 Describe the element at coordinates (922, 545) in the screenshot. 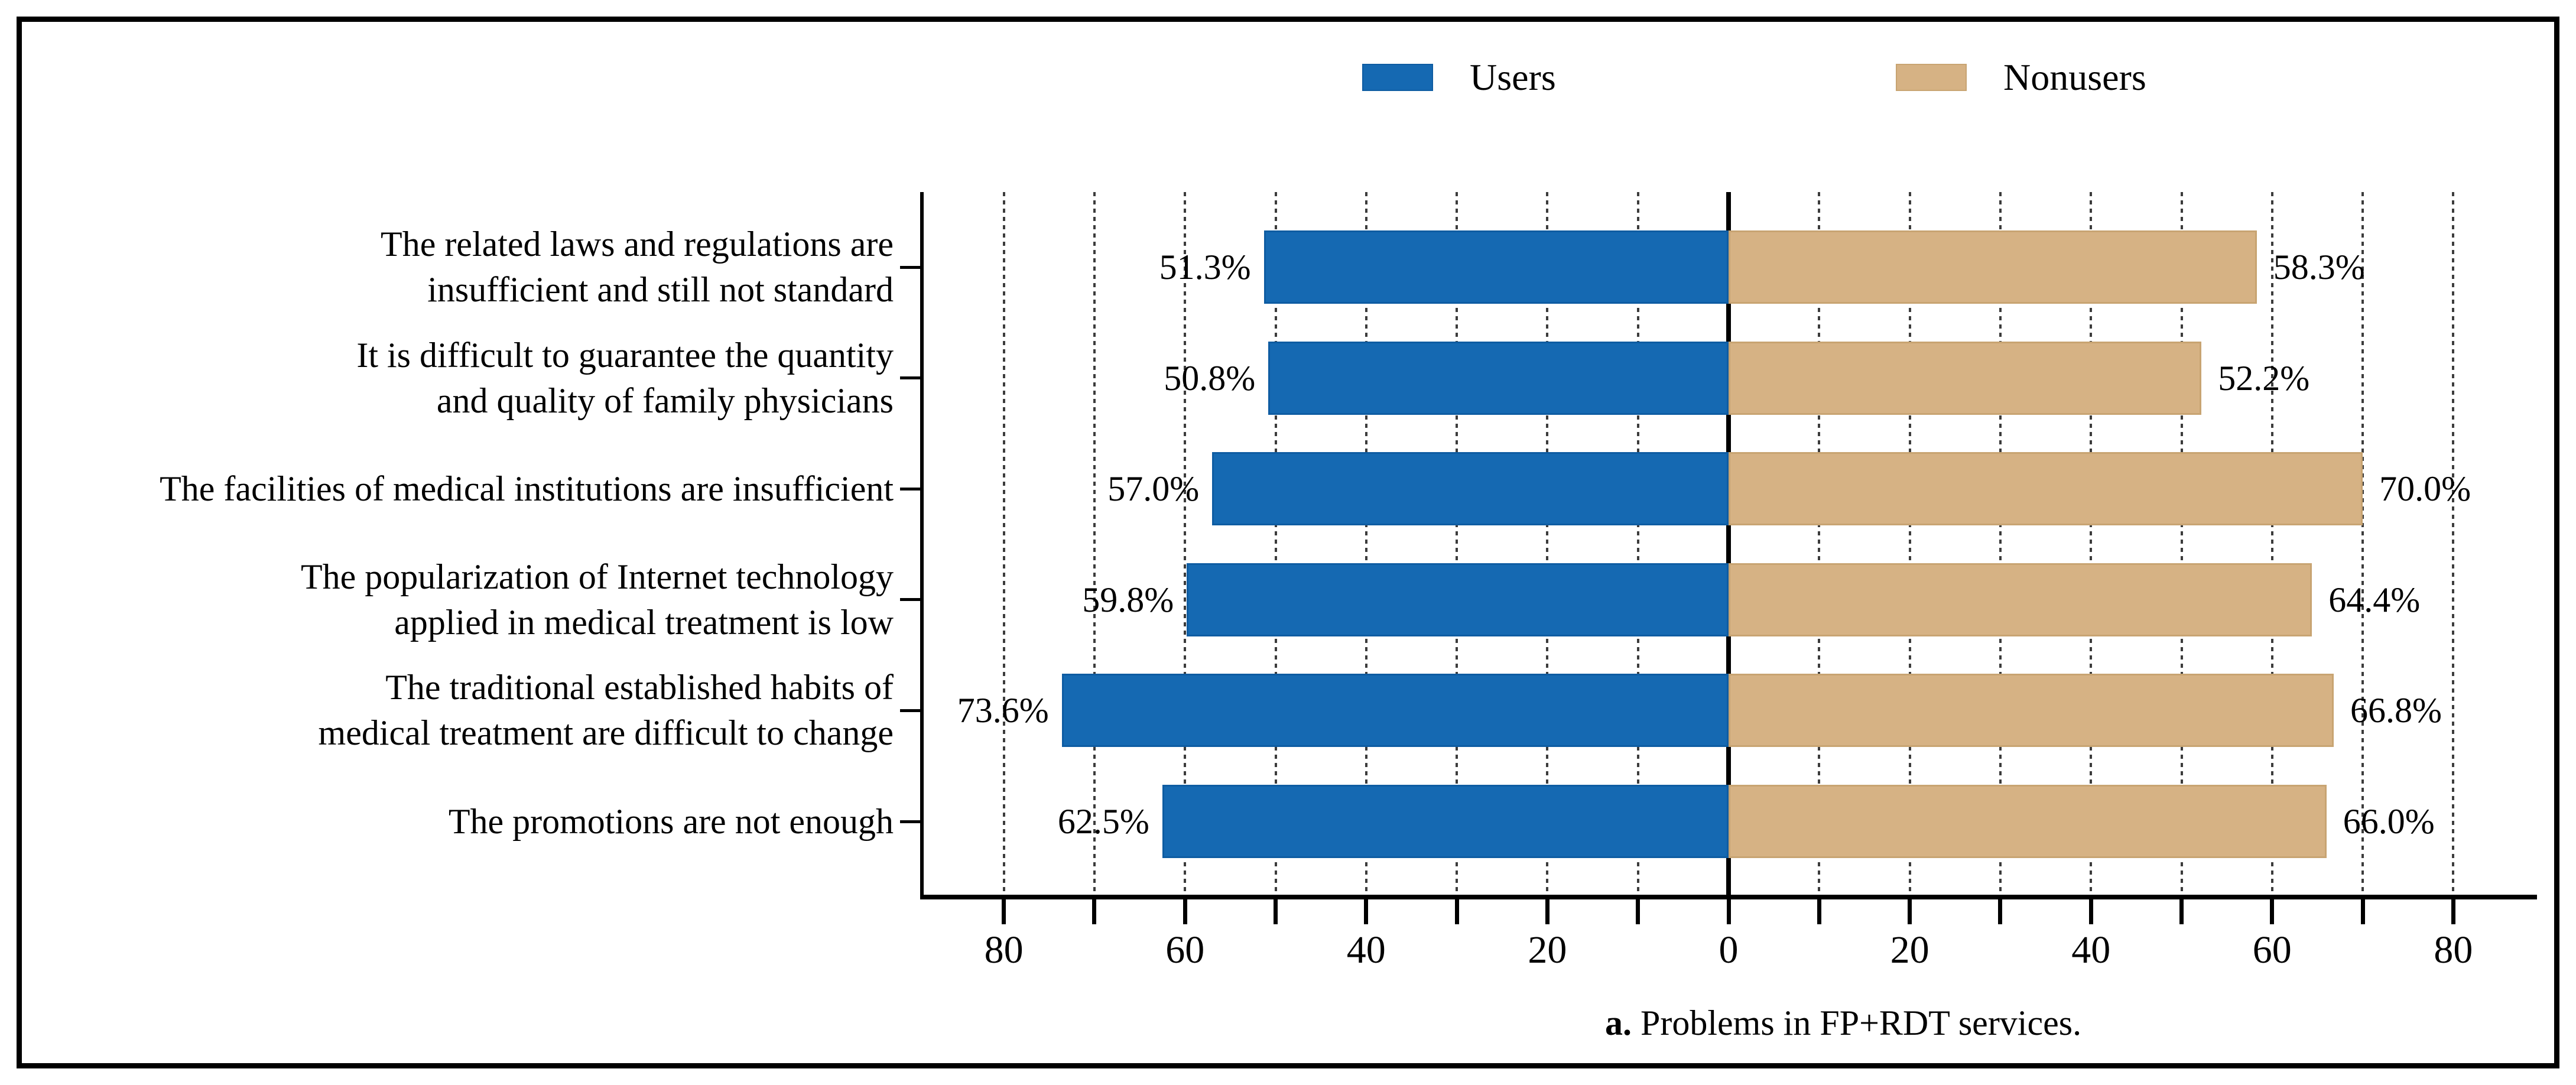

I see `y-axis-line` at that location.